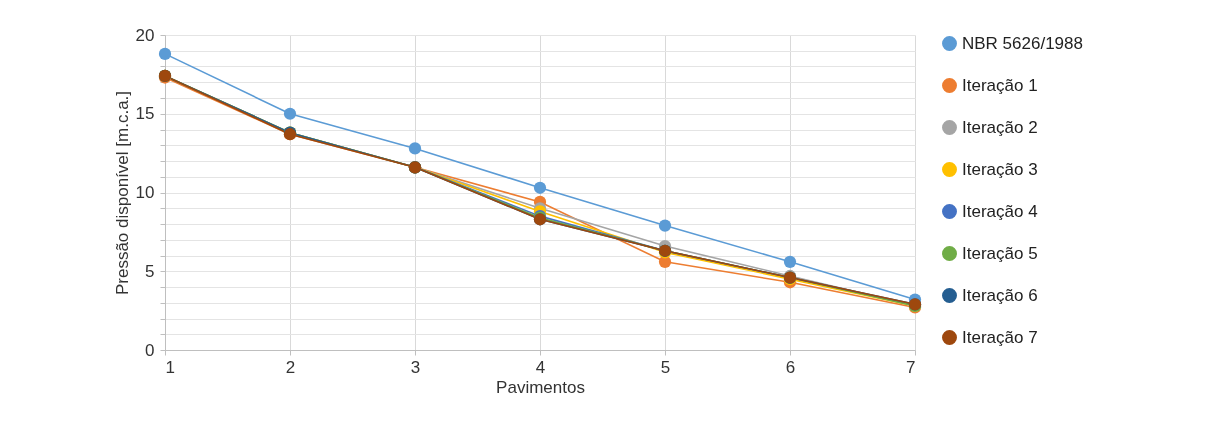 This screenshot has height=428, width=1216. I want to click on x-tick-label: 7, so click(911, 367).